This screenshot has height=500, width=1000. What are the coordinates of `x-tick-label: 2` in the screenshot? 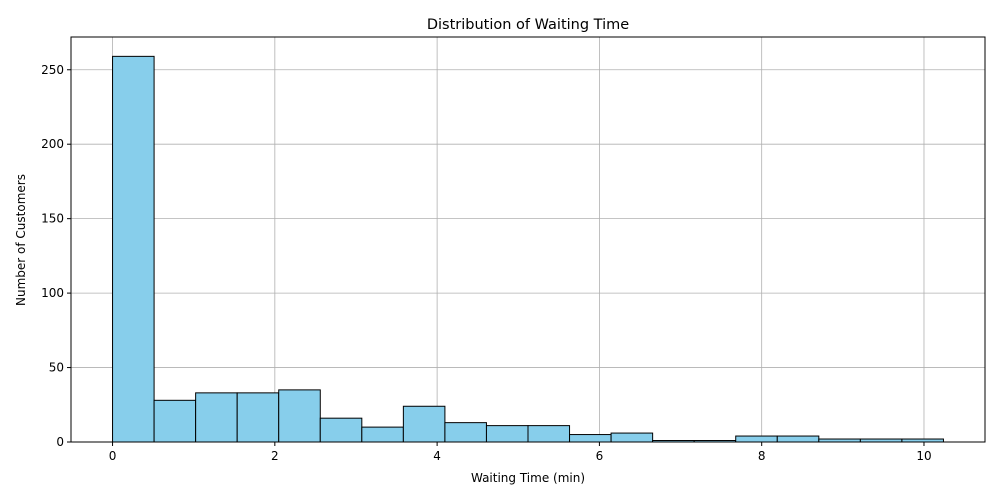 It's located at (275, 456).